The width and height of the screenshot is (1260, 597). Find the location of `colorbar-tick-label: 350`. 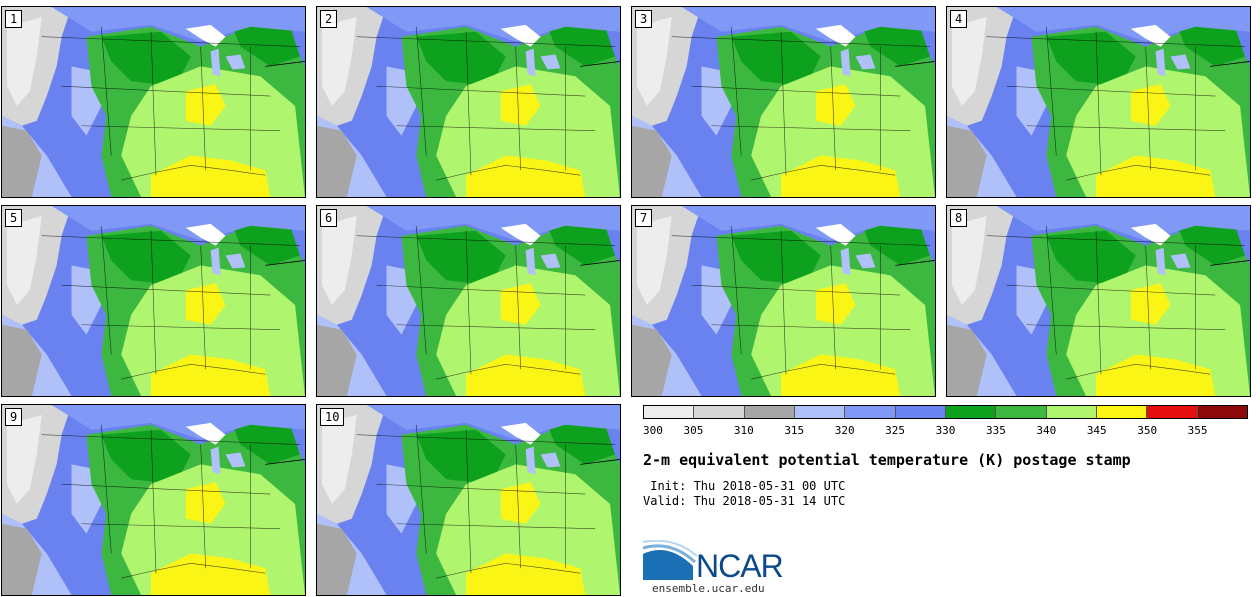

colorbar-tick-label: 350 is located at coordinates (1147, 430).